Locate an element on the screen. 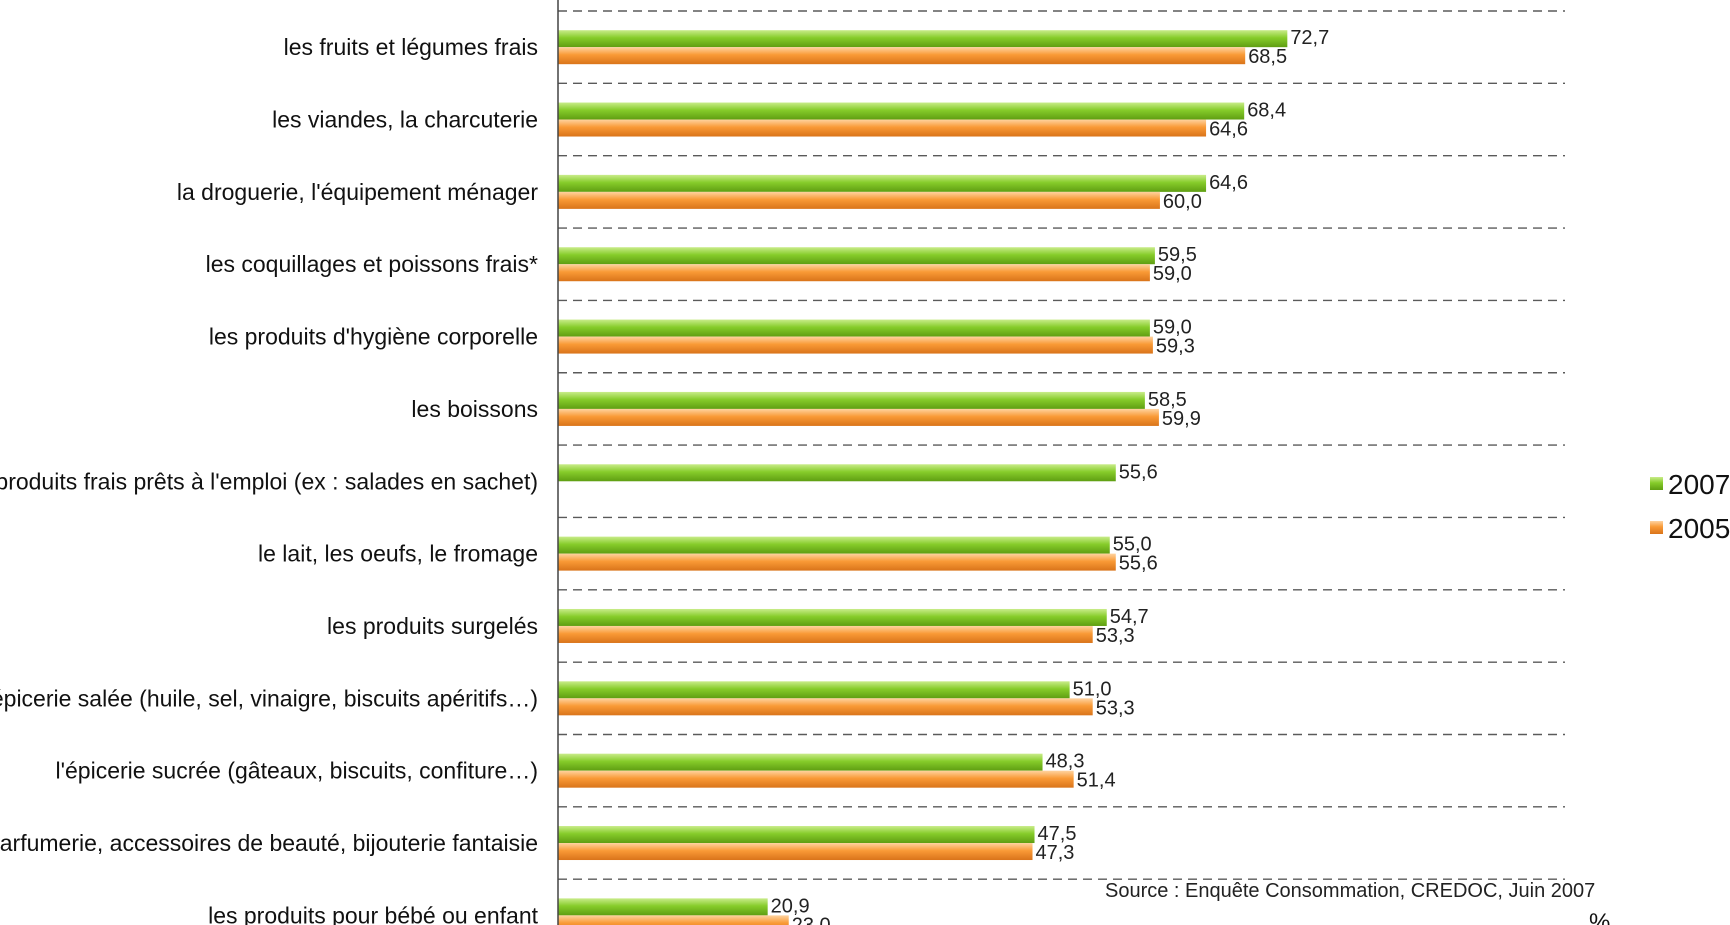  data-label-2007: 59,0 is located at coordinates (1172, 328).